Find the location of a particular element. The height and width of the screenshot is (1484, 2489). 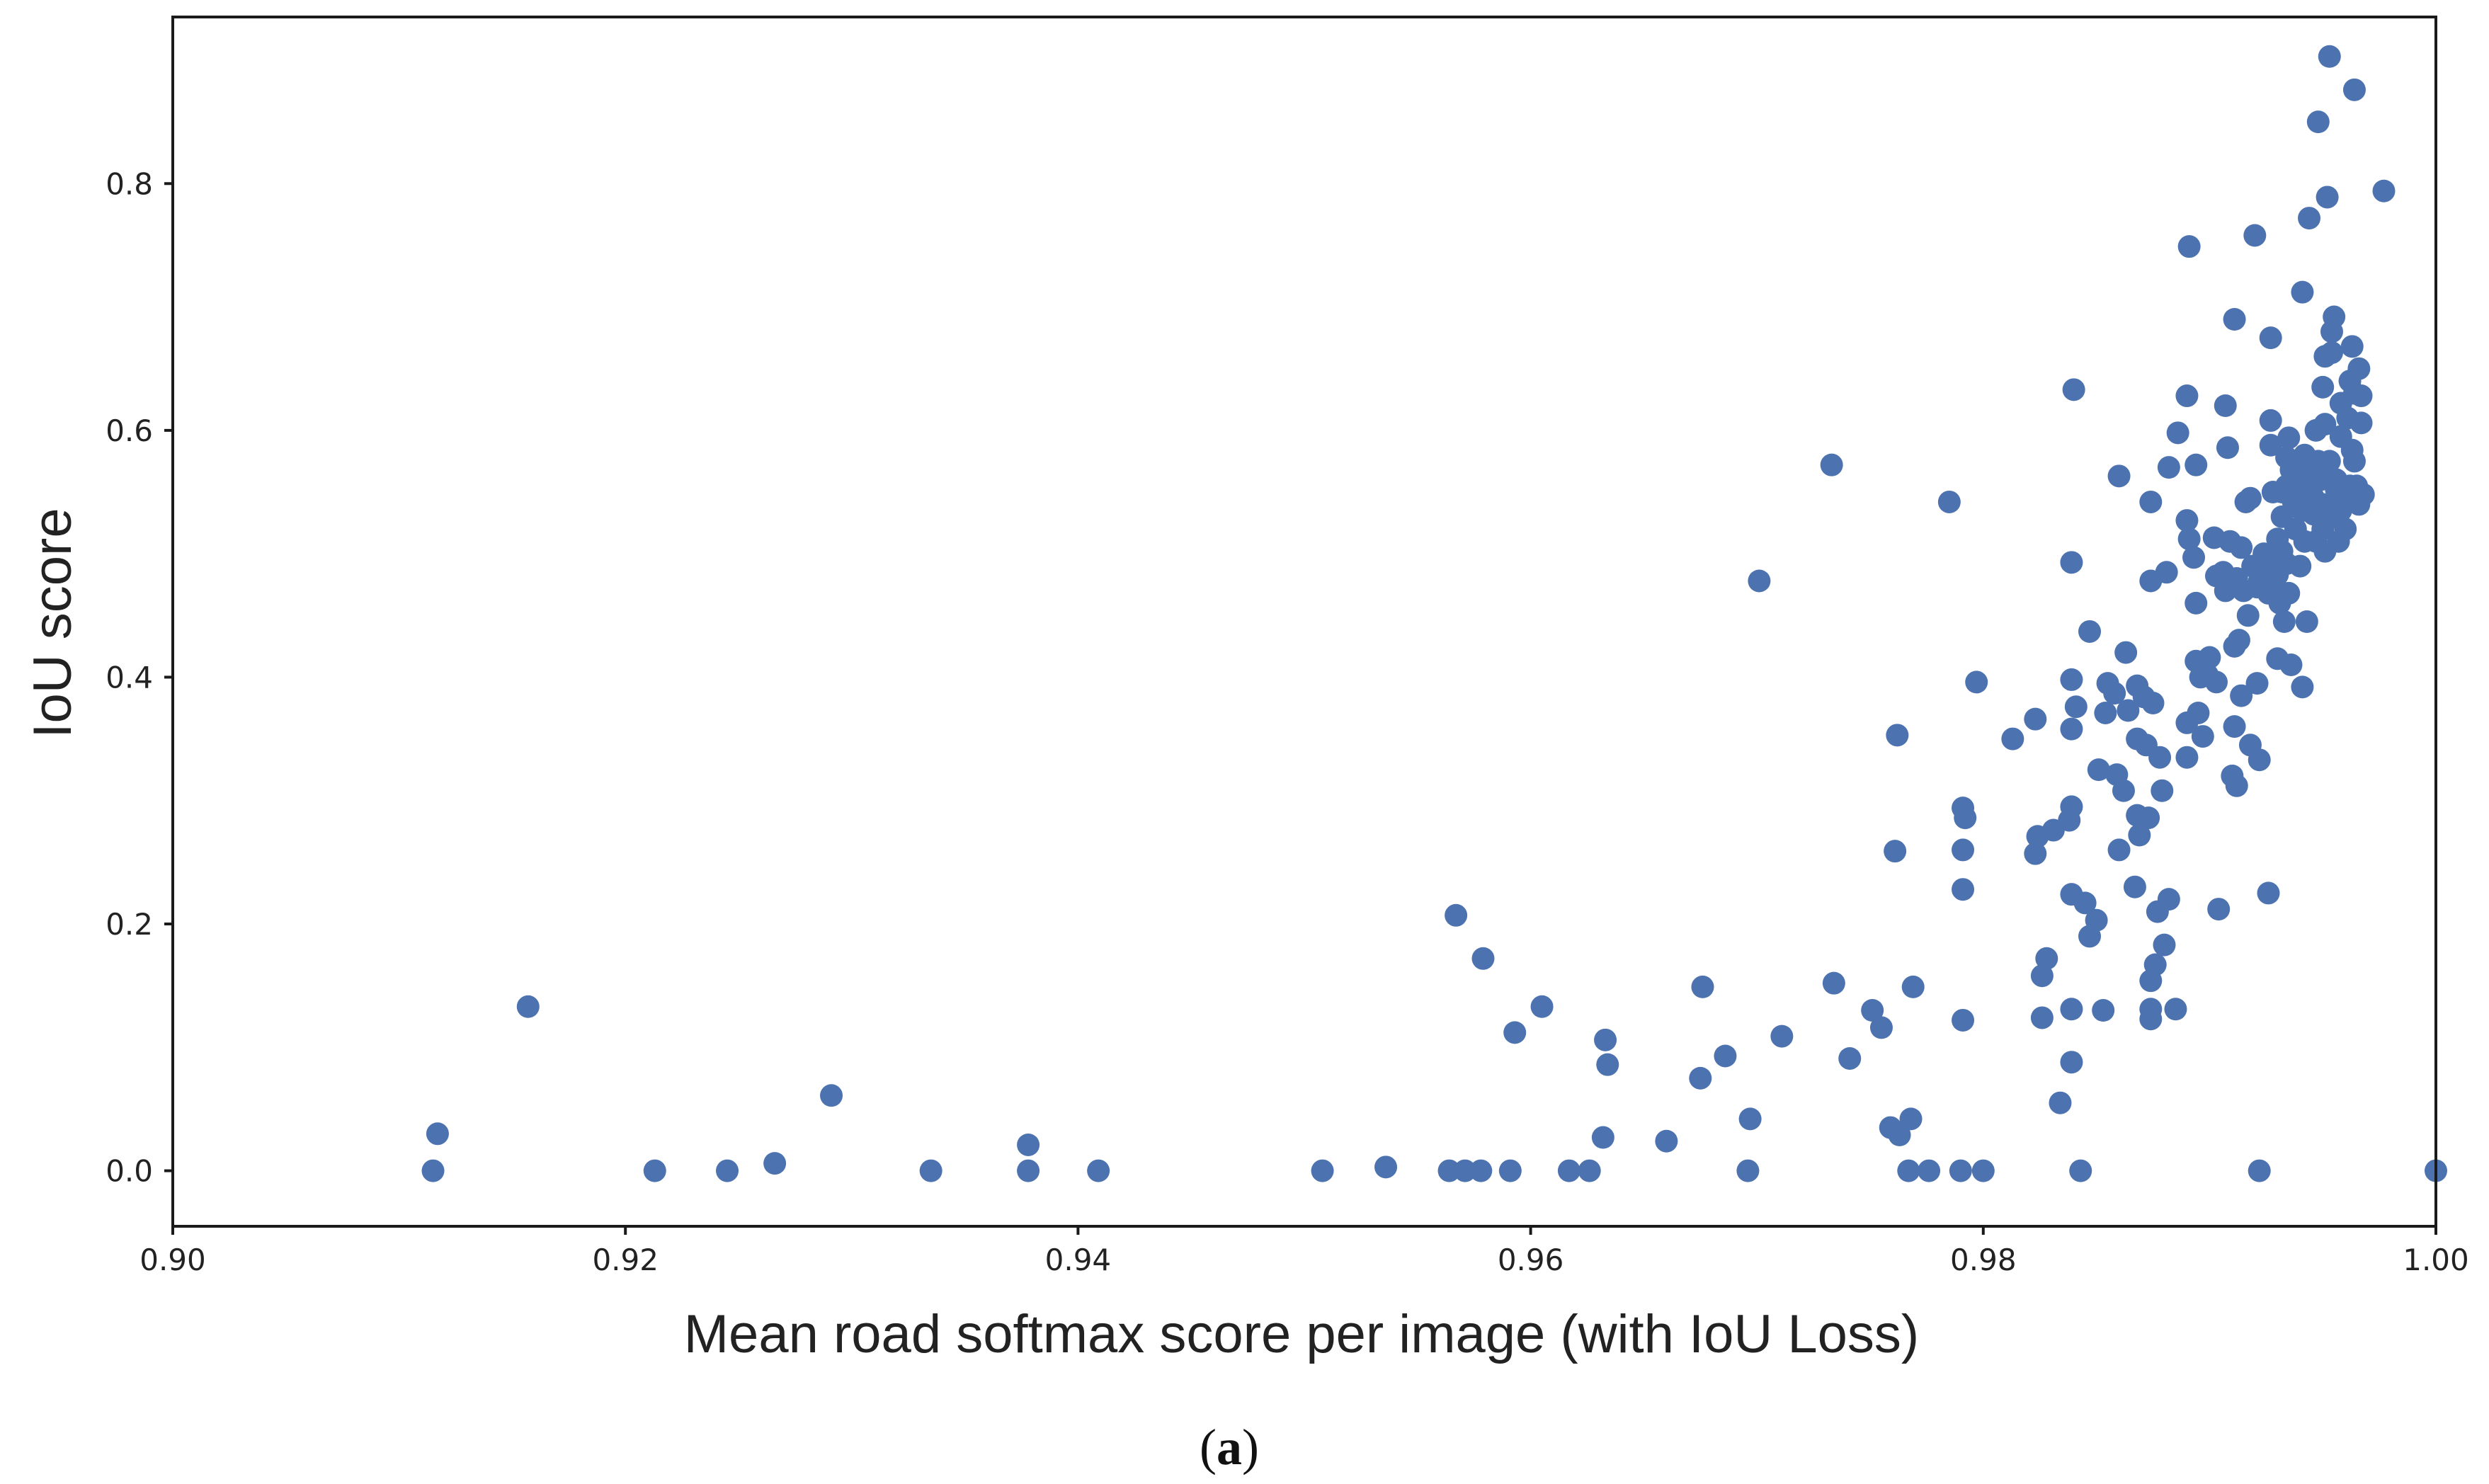

x-tick-label: 0.92 is located at coordinates (625, 1260).